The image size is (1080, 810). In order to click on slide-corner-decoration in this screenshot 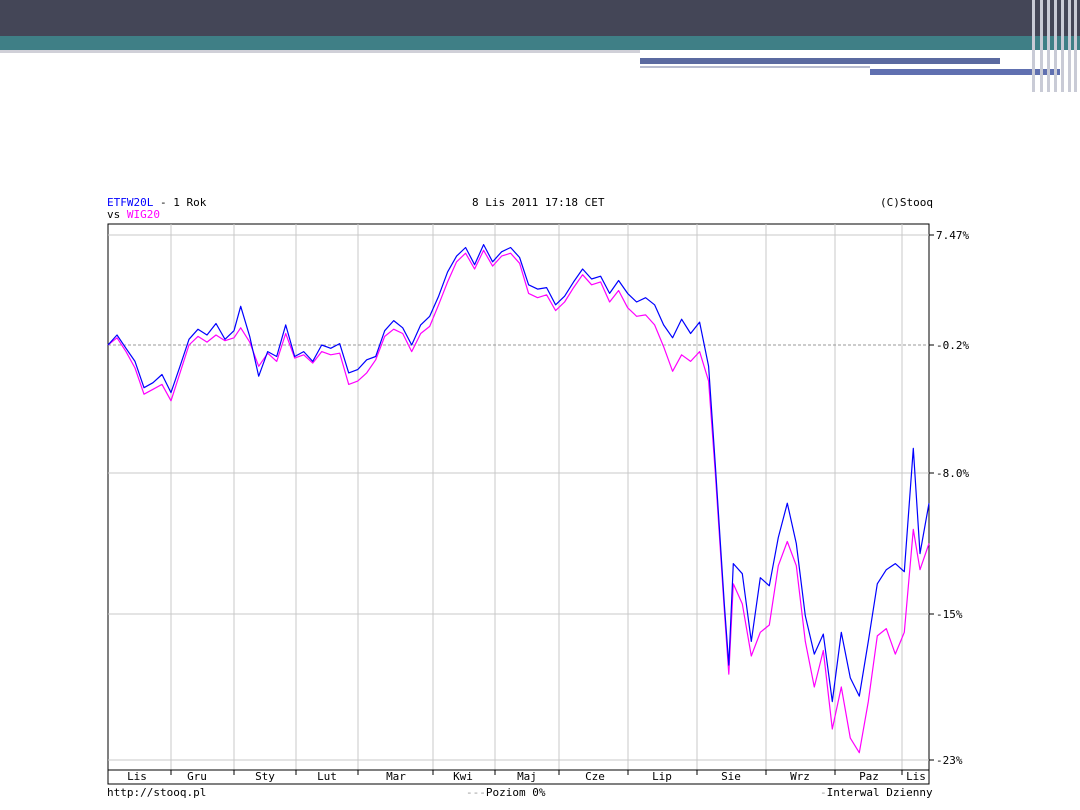, I will do `click(1055, 46)`.